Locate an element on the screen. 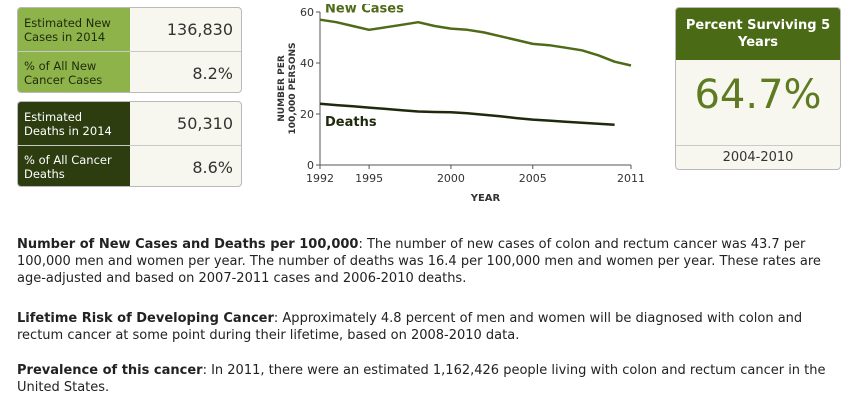 The width and height of the screenshot is (845, 408). percent-new-cases-row: % of All New Cancer Cases 8.2% is located at coordinates (129, 72).